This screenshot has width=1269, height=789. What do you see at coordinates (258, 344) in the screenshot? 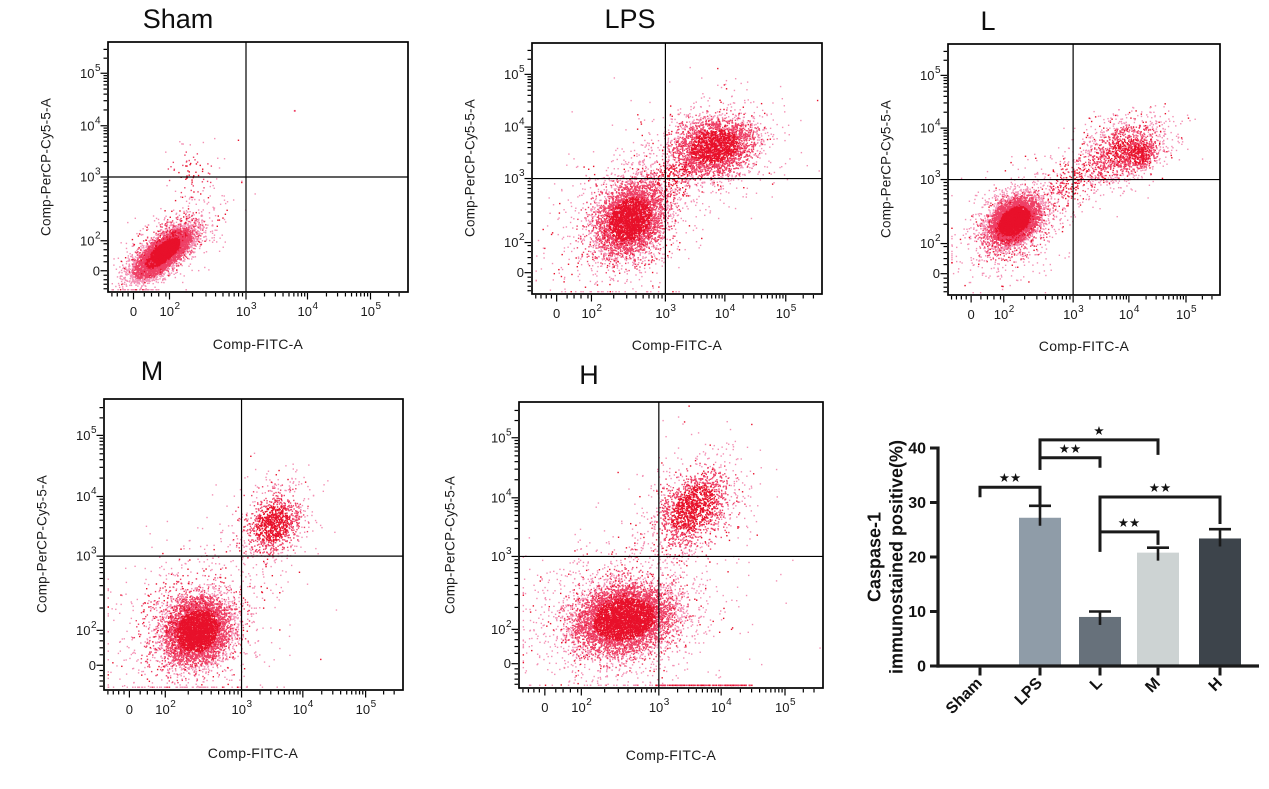
I see `flow-xlabel-sham: Comp-FITC-A` at bounding box center [258, 344].